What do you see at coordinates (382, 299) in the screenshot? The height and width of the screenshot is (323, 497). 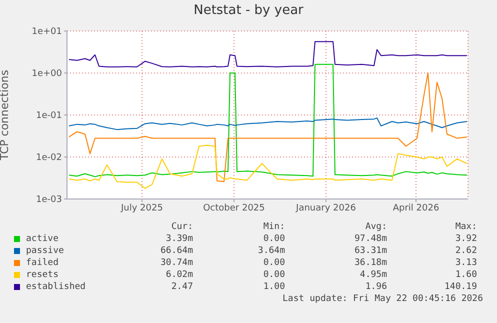 I see `text: Last update: Fri May 22 00:45:16 2026` at bounding box center [382, 299].